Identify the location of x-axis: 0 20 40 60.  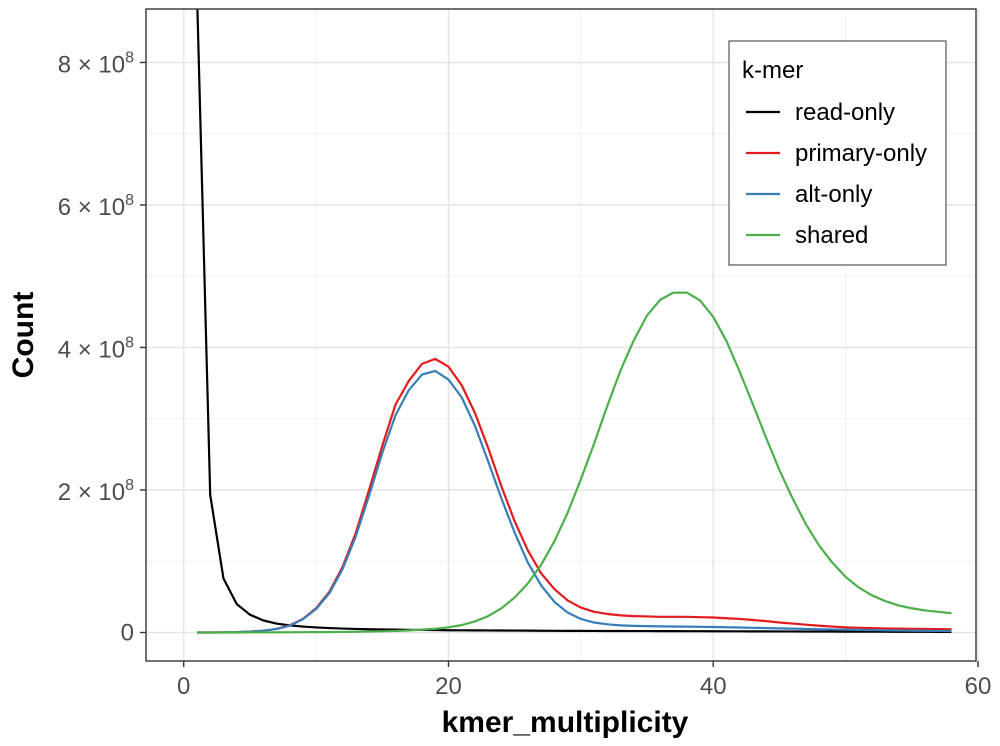
(584, 680).